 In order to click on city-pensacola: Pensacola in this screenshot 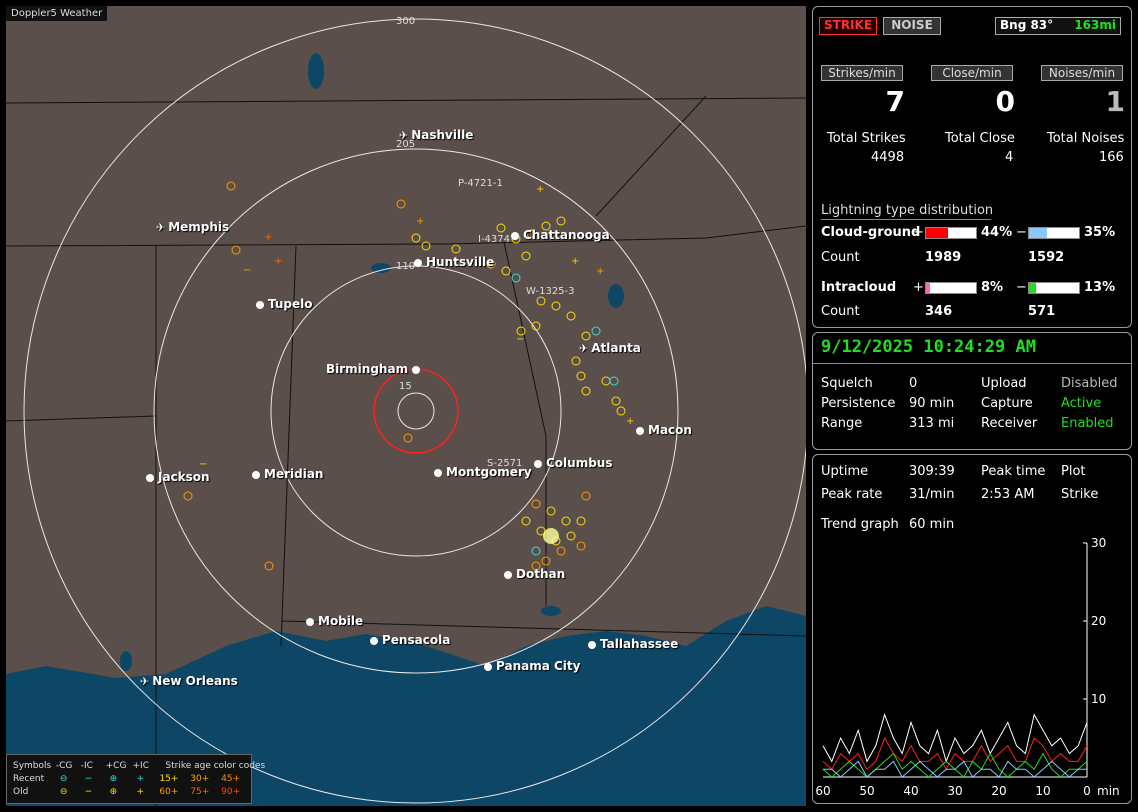, I will do `click(410, 640)`.